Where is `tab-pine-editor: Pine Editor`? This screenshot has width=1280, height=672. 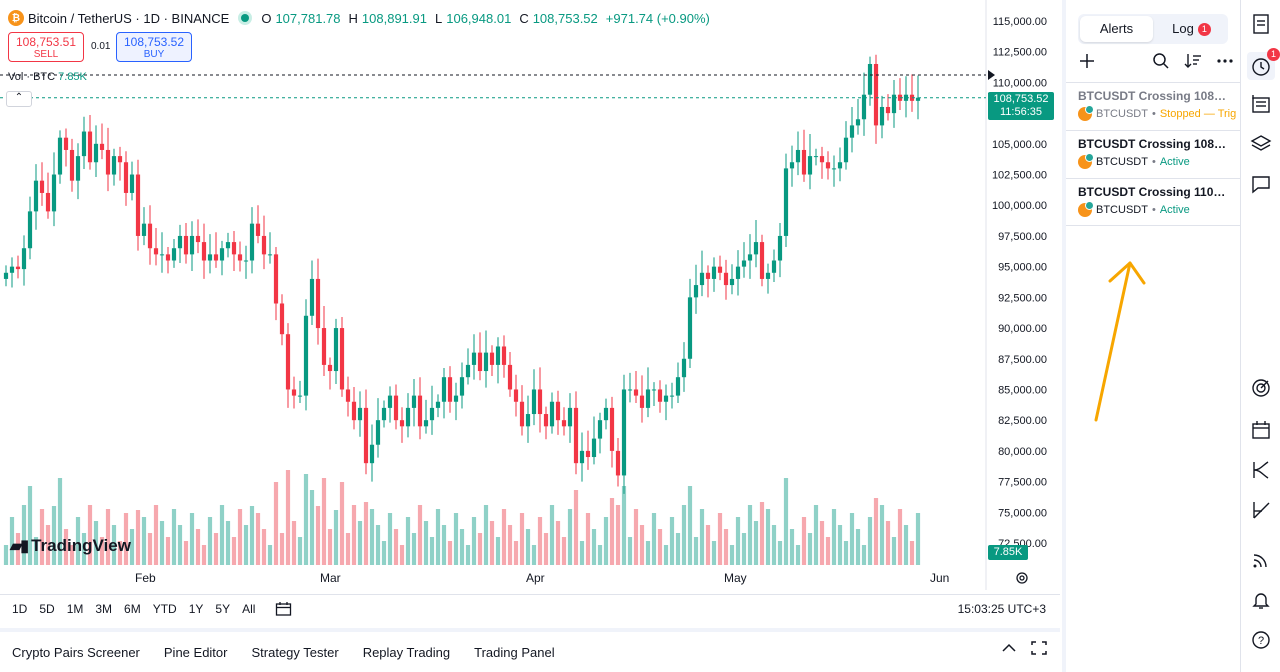
tab-pine-editor: Pine Editor is located at coordinates (195, 652).